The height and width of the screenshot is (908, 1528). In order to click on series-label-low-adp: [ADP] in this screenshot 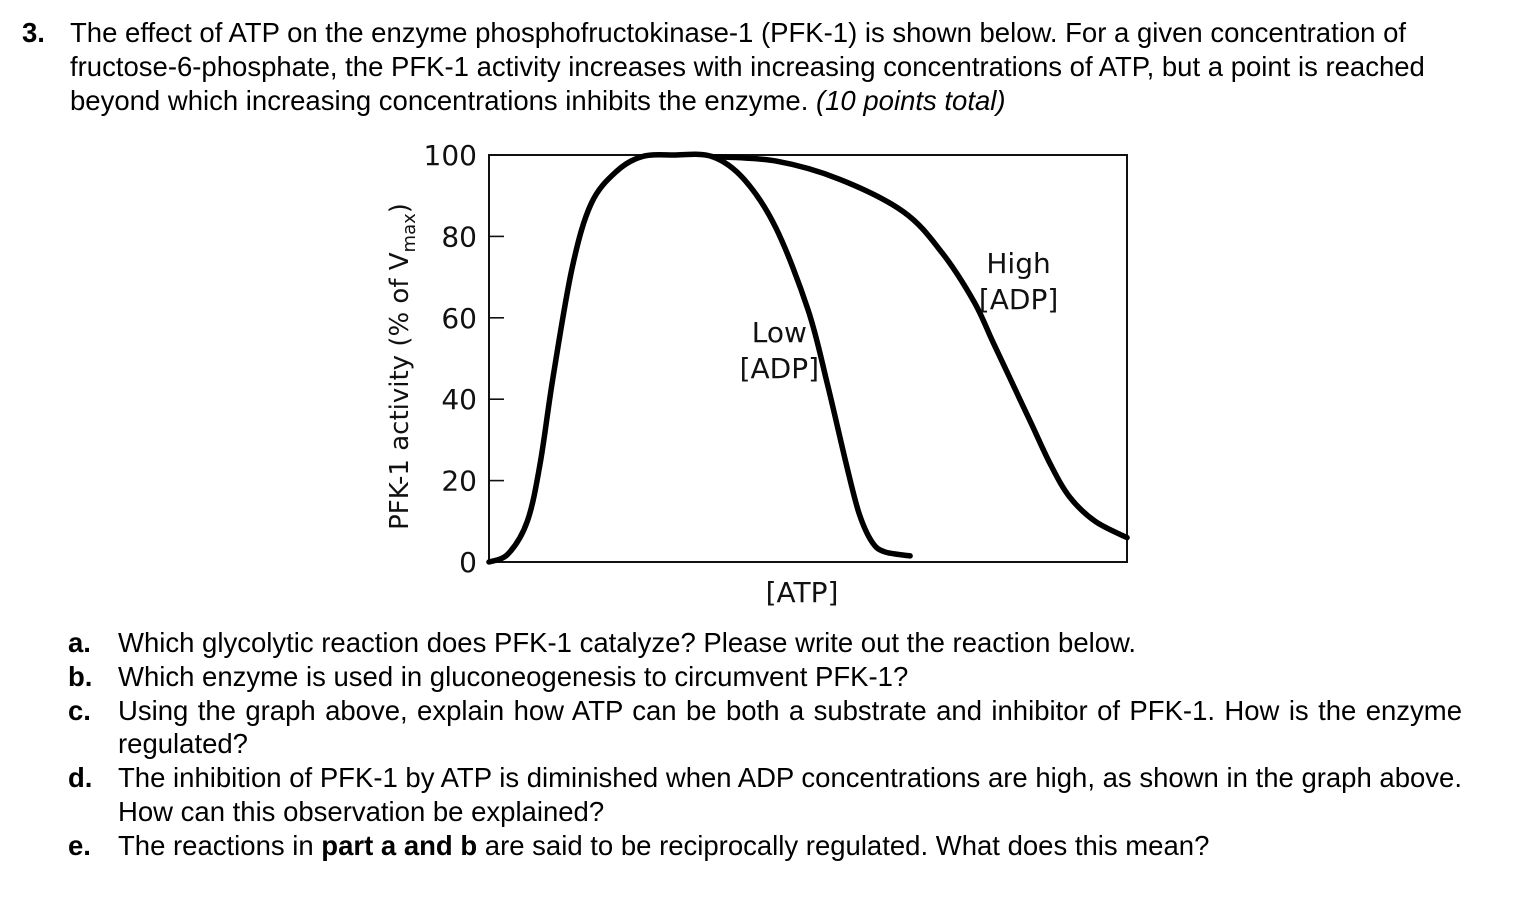, I will do `click(779, 368)`.